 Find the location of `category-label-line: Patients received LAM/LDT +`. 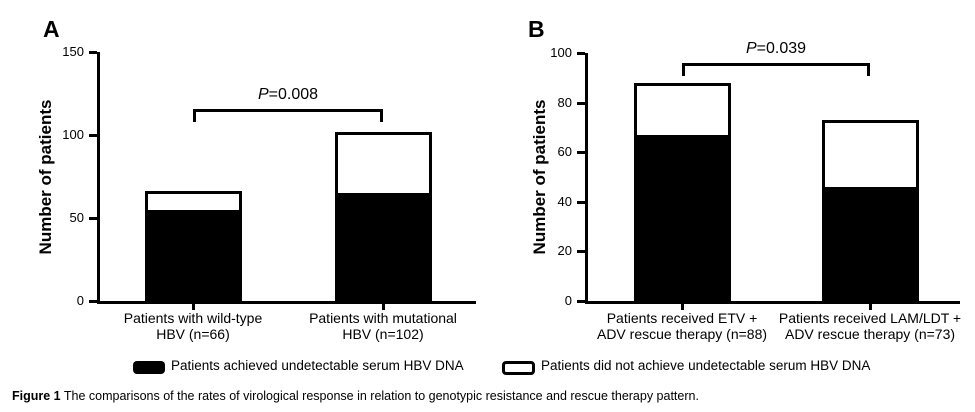

category-label-line: Patients received LAM/LDT + is located at coordinates (870, 318).